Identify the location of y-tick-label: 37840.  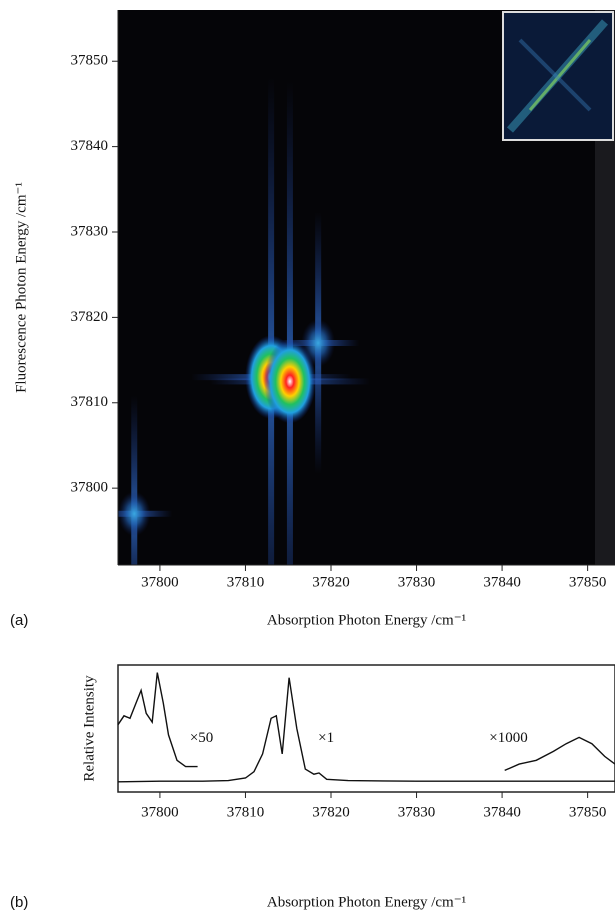
(90, 146).